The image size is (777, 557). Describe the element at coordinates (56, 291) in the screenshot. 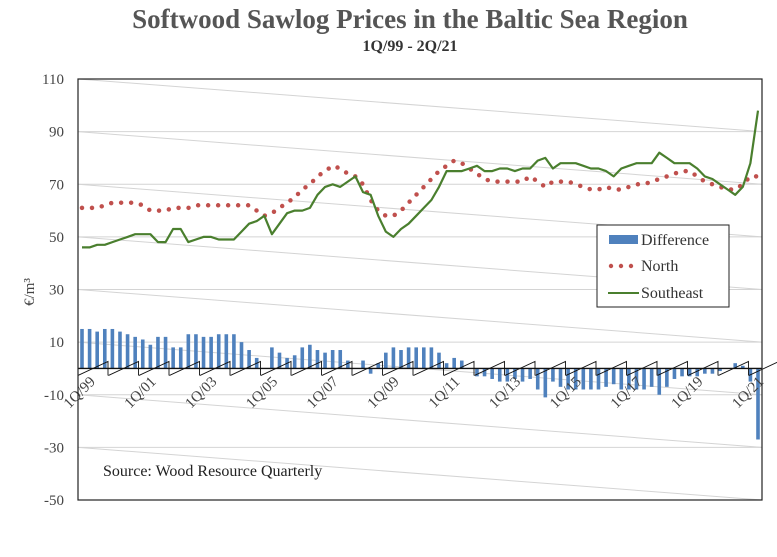

I see `y-tick-label: 30` at that location.